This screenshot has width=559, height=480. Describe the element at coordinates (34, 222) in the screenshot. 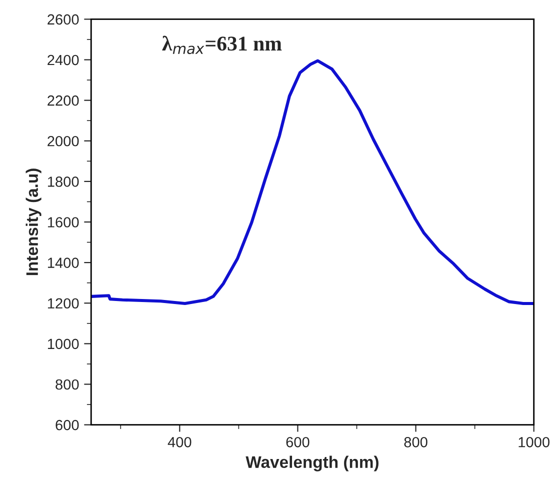

I see `y-axis-title: Intensity (a.u)` at that location.